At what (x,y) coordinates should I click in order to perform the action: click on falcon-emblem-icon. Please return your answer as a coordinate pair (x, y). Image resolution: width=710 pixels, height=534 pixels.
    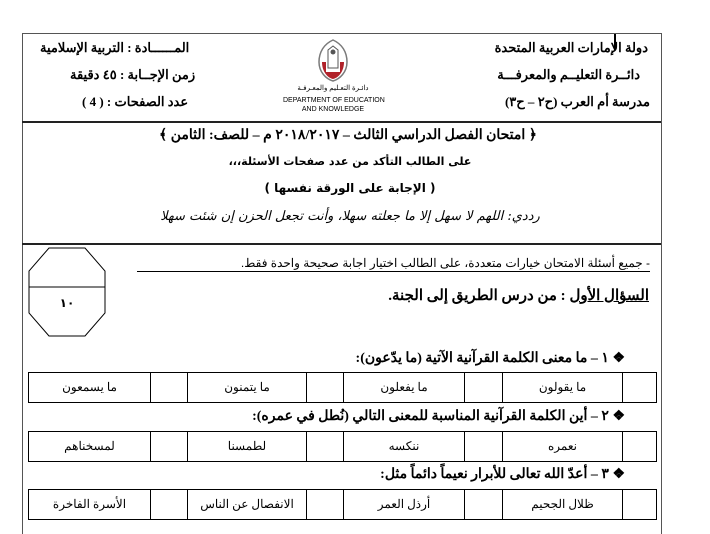
    Looking at the image, I should click on (333, 60).